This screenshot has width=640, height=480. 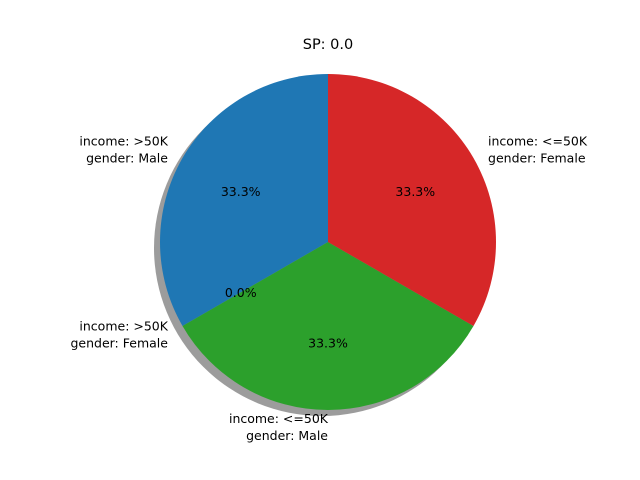 I want to click on pie-slice-income-50k-gender-female, so click(x=412, y=200).